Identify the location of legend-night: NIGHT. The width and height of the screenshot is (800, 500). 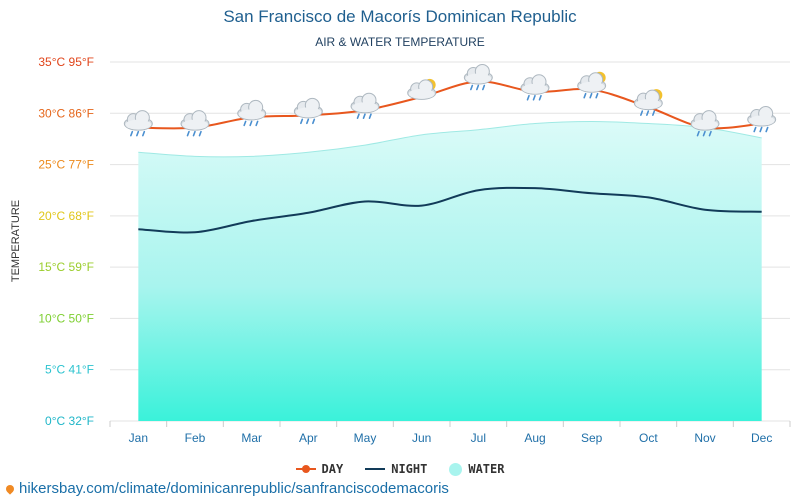
(396, 469).